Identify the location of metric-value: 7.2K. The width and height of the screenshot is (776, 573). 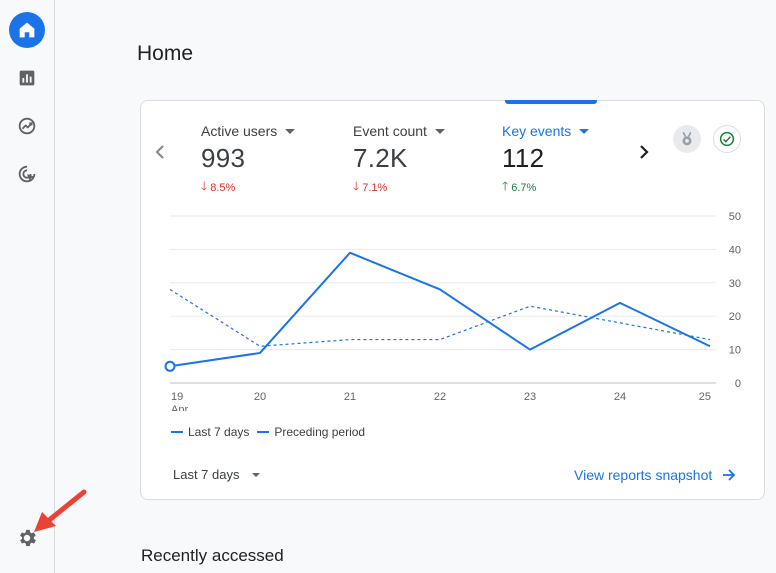
(380, 158).